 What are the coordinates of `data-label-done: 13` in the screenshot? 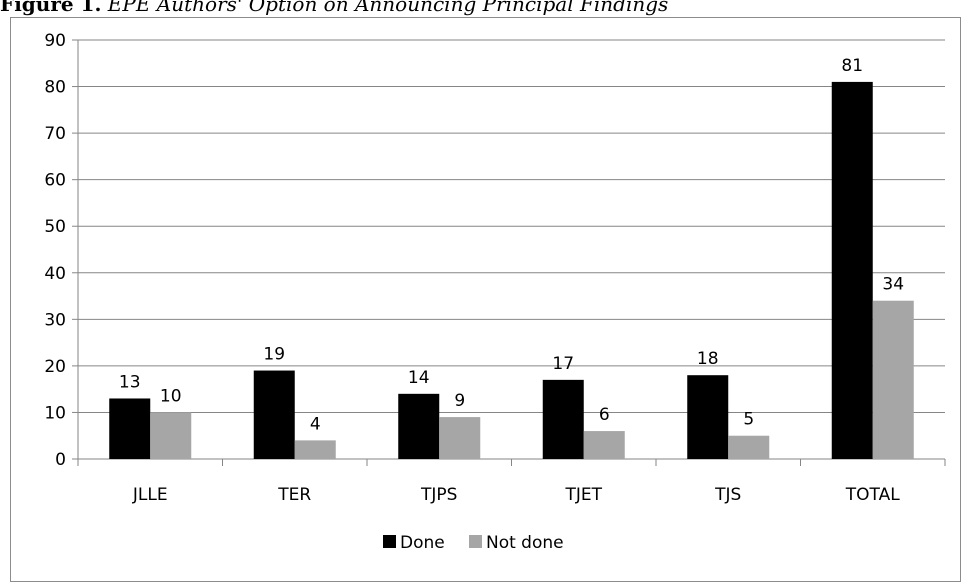 It's located at (130, 382).